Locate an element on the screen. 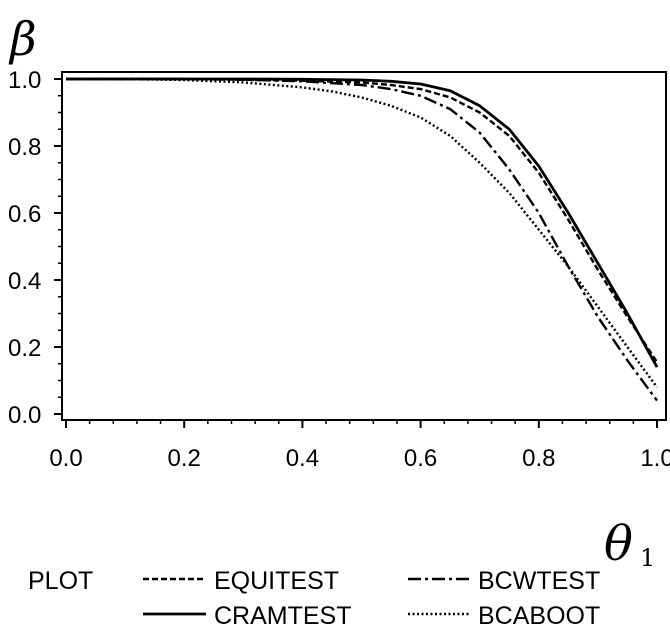 The height and width of the screenshot is (631, 670). y-axis: 0.0 0.2 0.4 0.6 0.8 1.0 is located at coordinates (35, 248).